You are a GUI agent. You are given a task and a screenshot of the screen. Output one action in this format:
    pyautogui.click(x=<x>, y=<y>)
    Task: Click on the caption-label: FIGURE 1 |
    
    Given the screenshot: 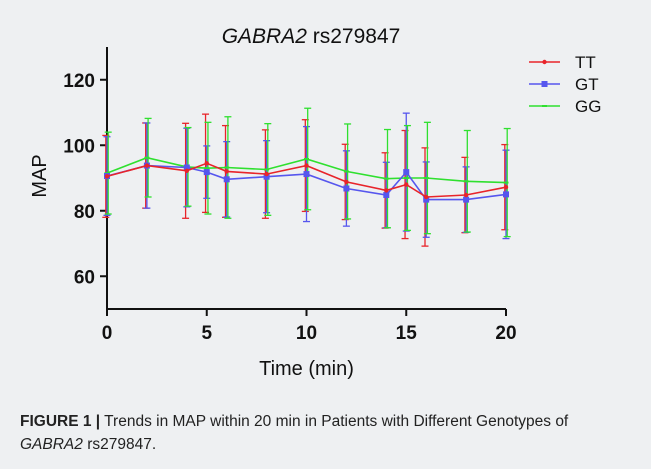 What is the action you would take?
    pyautogui.click(x=60, y=421)
    